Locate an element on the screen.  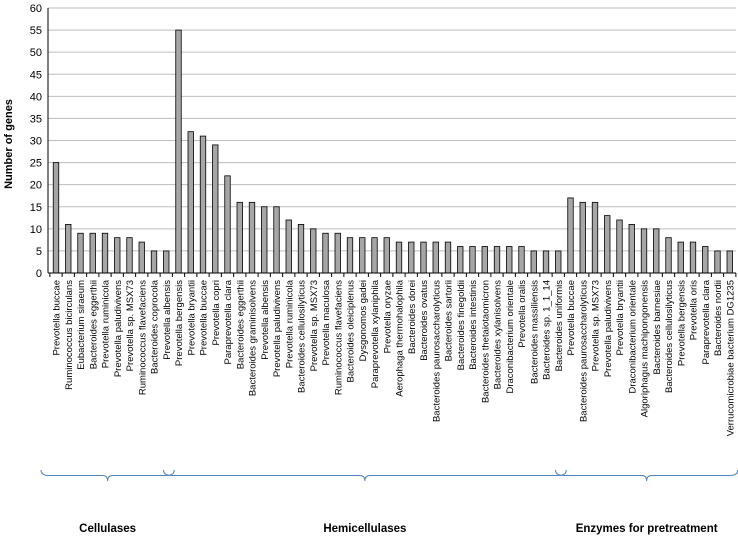
x-category-label: Bacteroides coprocola is located at coordinates (155, 326).